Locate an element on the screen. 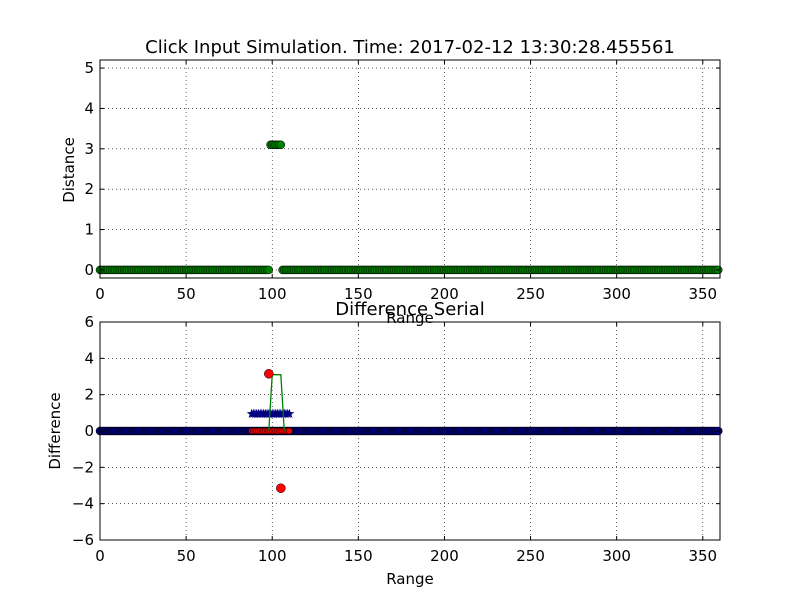  y-tick-label: −6 is located at coordinates (83, 540).